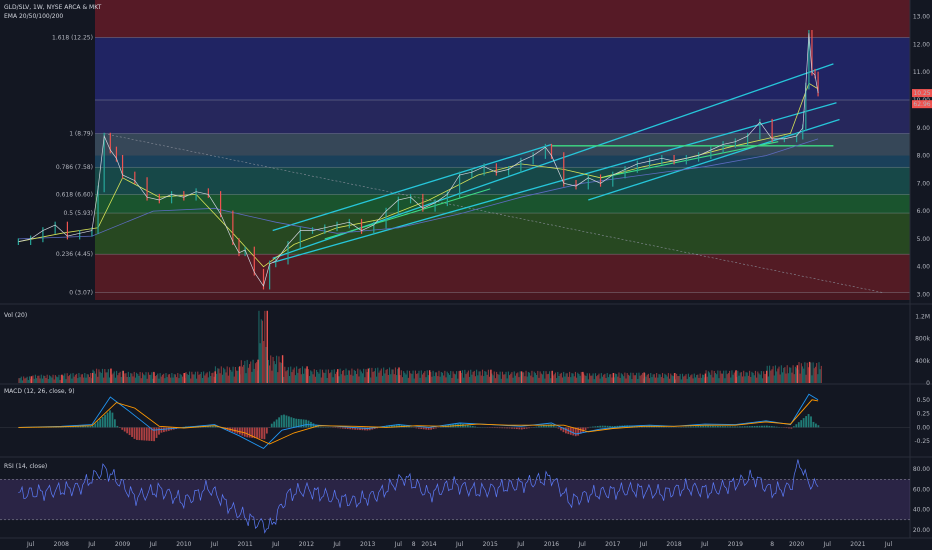  I want to click on rsi-pane: 80.00 60.00 40.00 20.00, so click(465, 496).